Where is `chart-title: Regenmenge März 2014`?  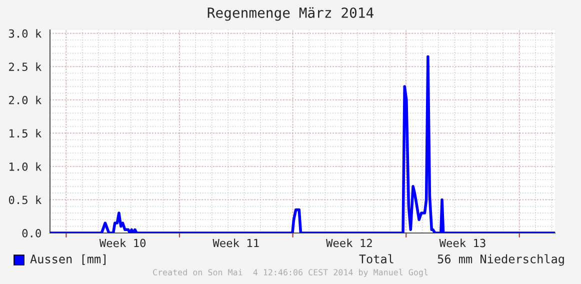
chart-title: Regenmenge März 2014 is located at coordinates (291, 14).